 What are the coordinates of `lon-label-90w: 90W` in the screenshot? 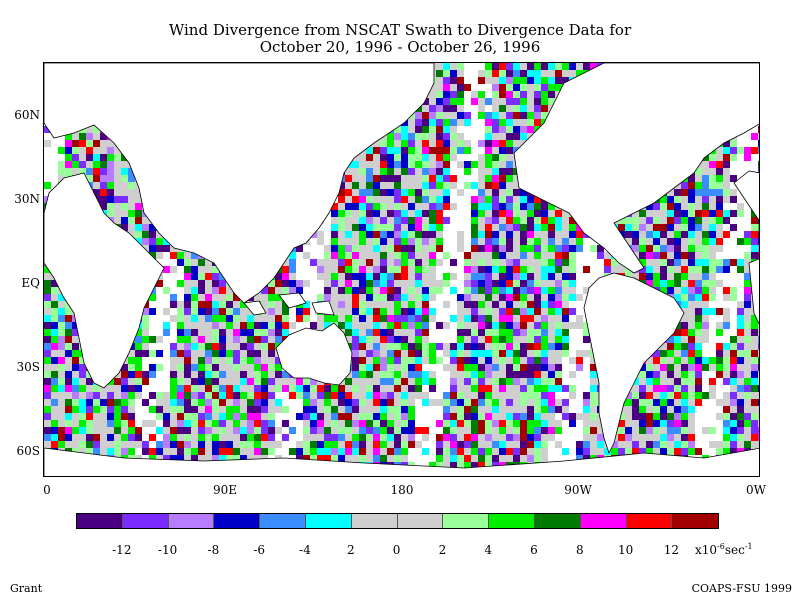 It's located at (578, 490).